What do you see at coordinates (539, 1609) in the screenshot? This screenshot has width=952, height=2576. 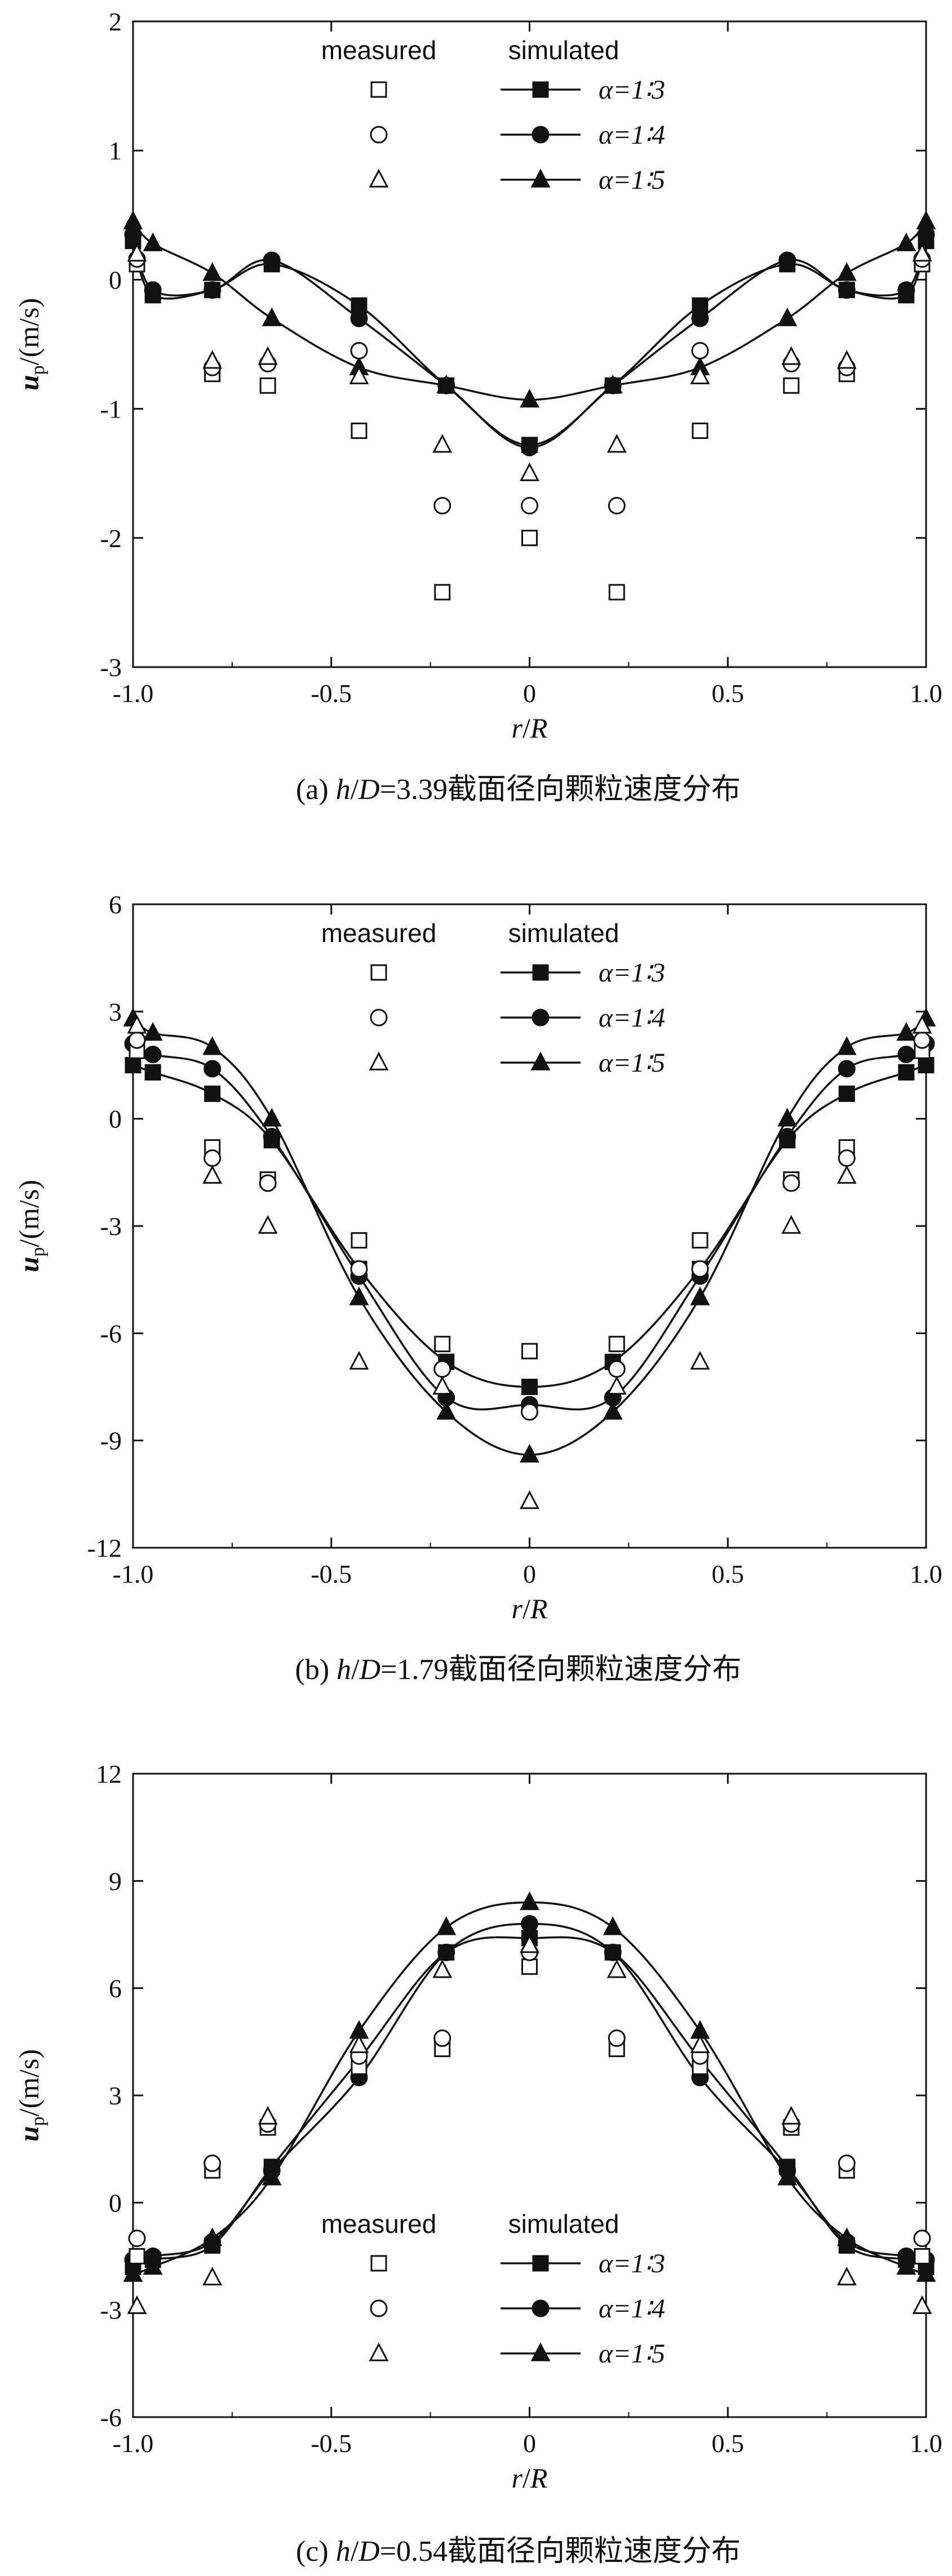 I see `x-label-R: R` at bounding box center [539, 1609].